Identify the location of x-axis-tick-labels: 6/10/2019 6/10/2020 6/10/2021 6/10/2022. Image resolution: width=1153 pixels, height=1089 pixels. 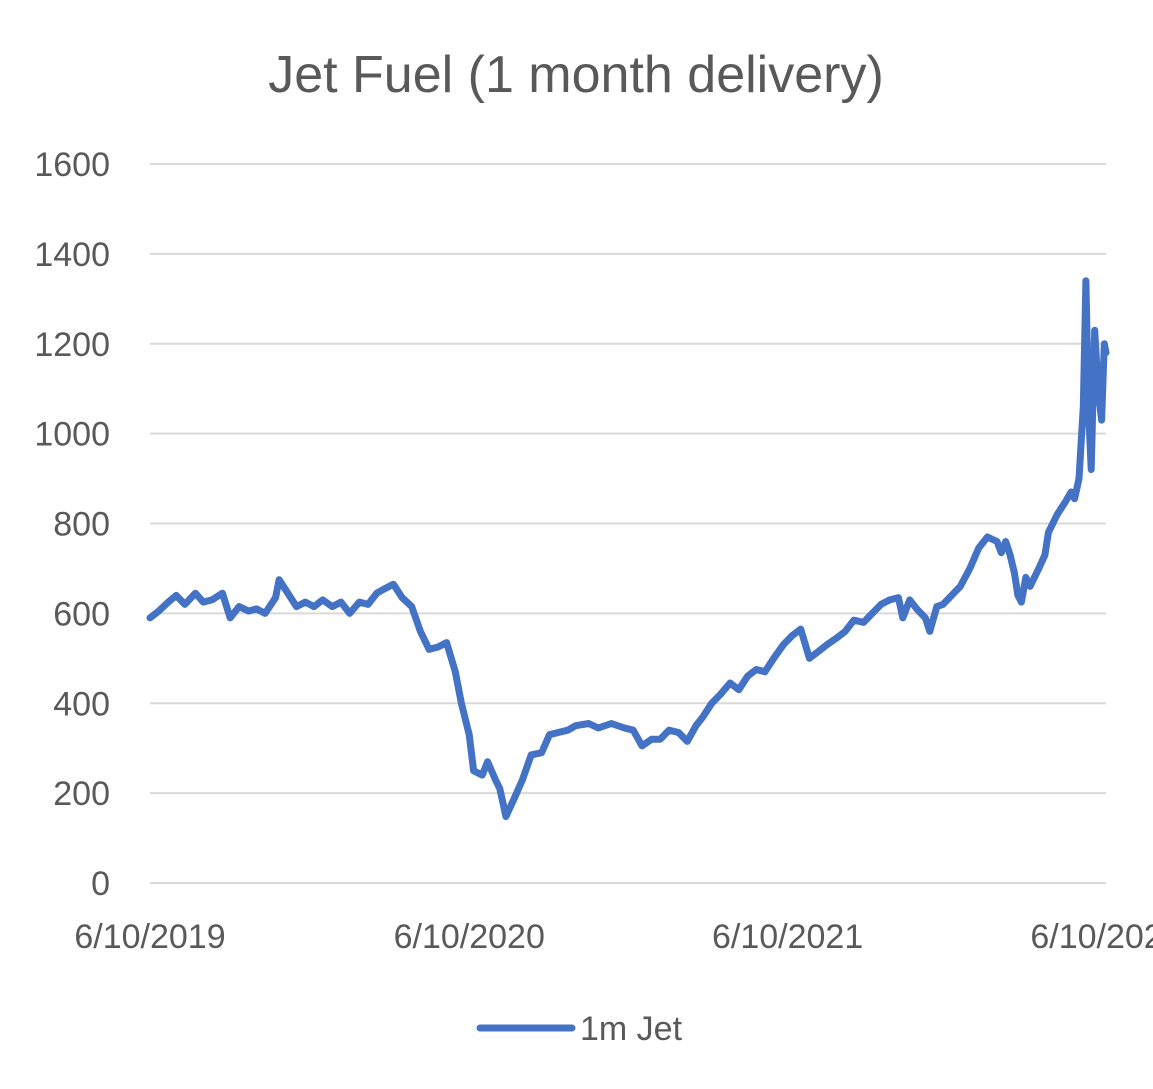
(613, 937).